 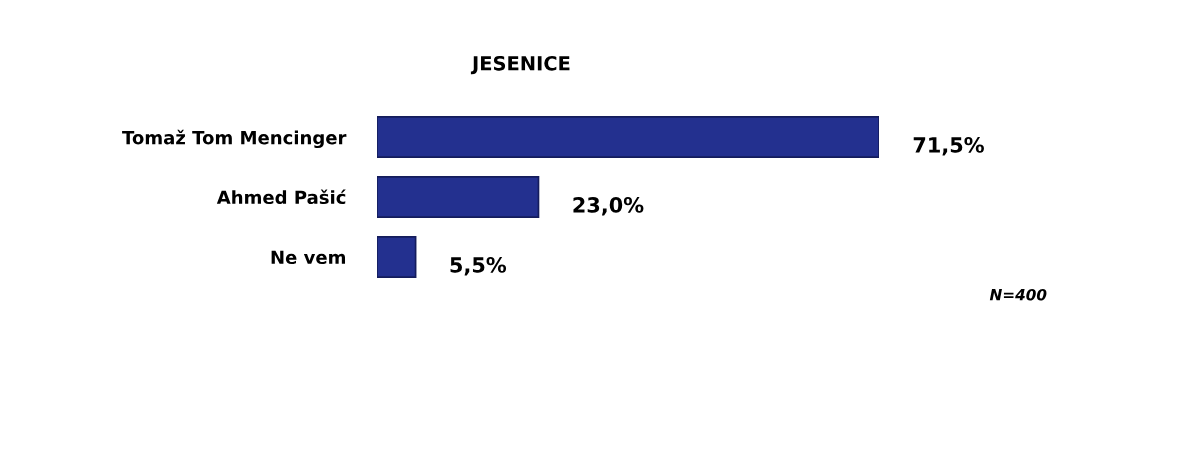 I want to click on y-tick-label: Ahmed Pašić, so click(x=281, y=197).